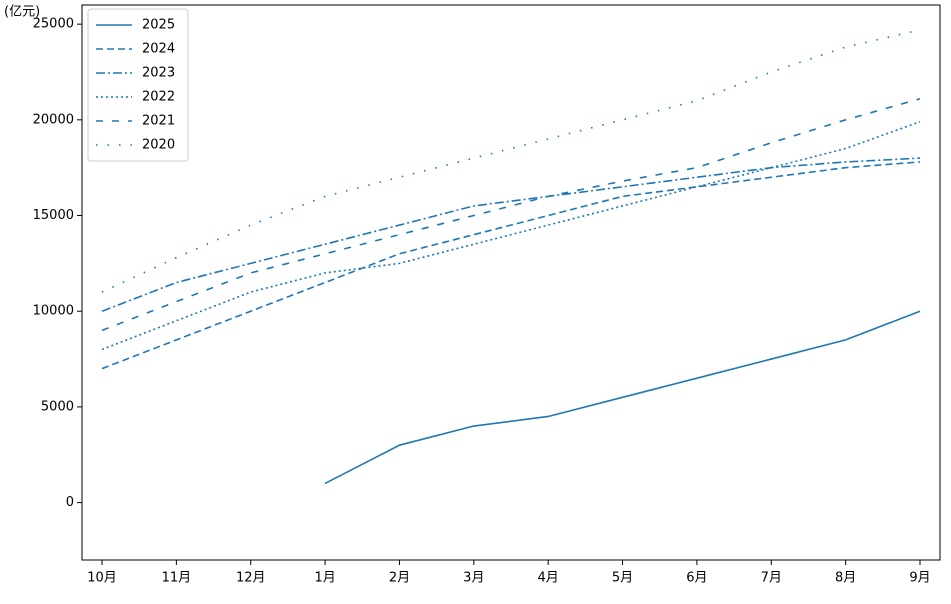 The image size is (951, 604). Describe the element at coordinates (696, 578) in the screenshot. I see `x-tick-label: 6月` at that location.